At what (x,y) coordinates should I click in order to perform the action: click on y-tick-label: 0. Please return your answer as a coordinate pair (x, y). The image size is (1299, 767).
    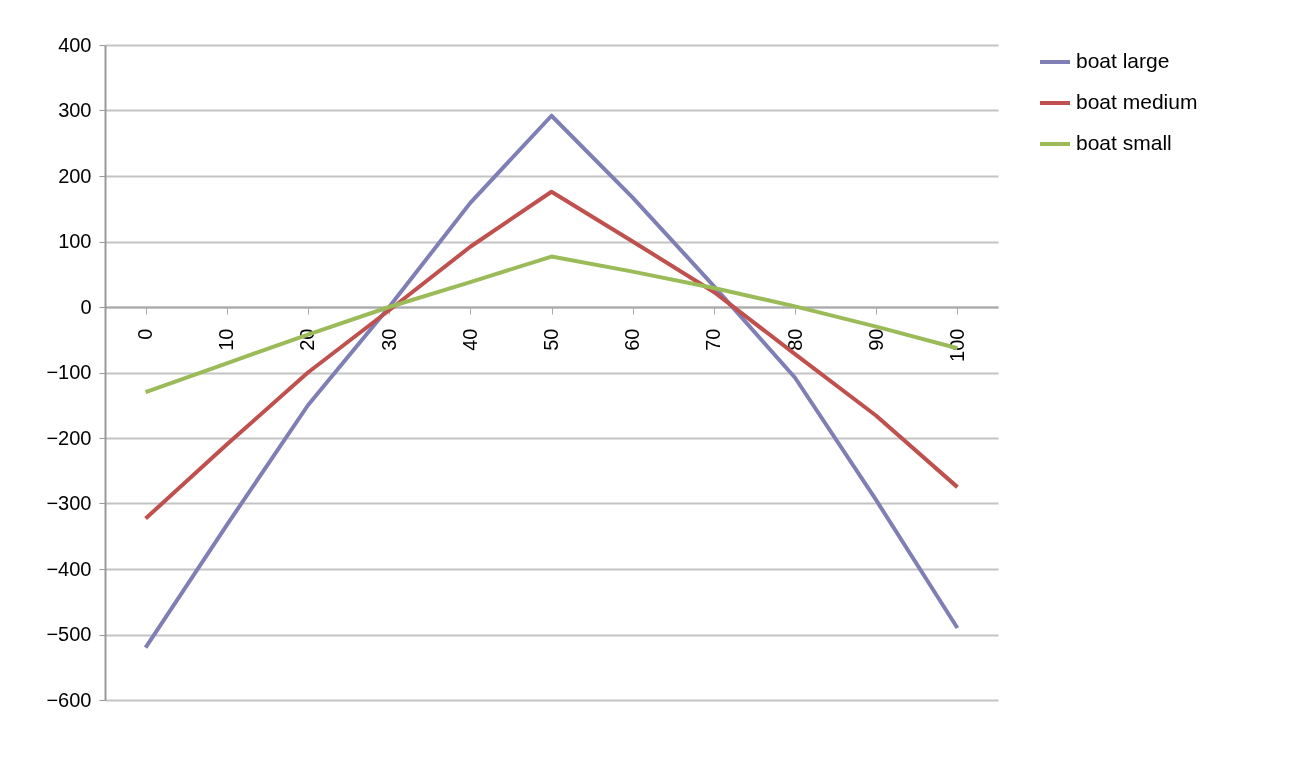
    Looking at the image, I should click on (86, 306).